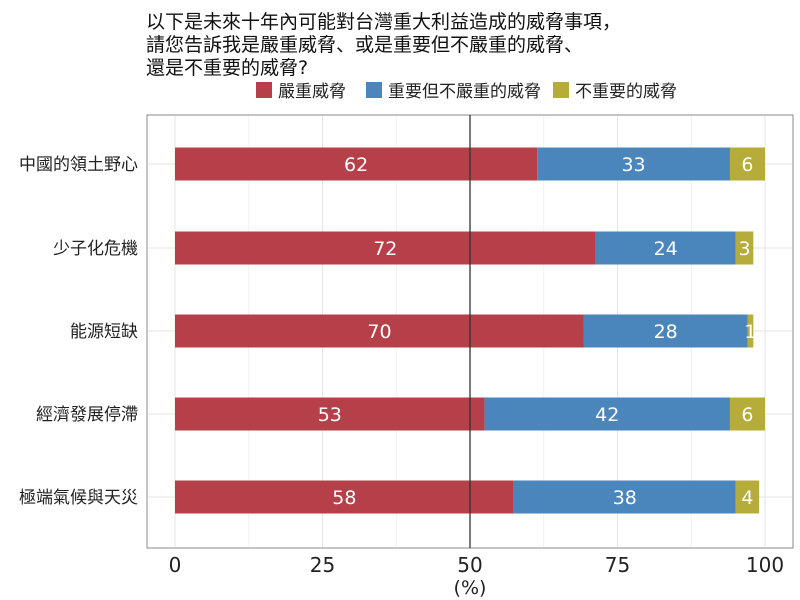  I want to click on bar-value-label: 58, so click(344, 498).